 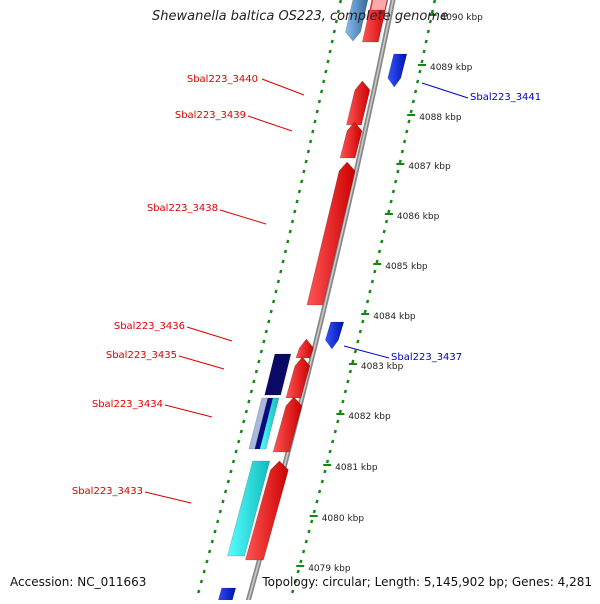 What do you see at coordinates (440, 118) in the screenshot?
I see `scale-tick-label: 4088 kbp` at bounding box center [440, 118].